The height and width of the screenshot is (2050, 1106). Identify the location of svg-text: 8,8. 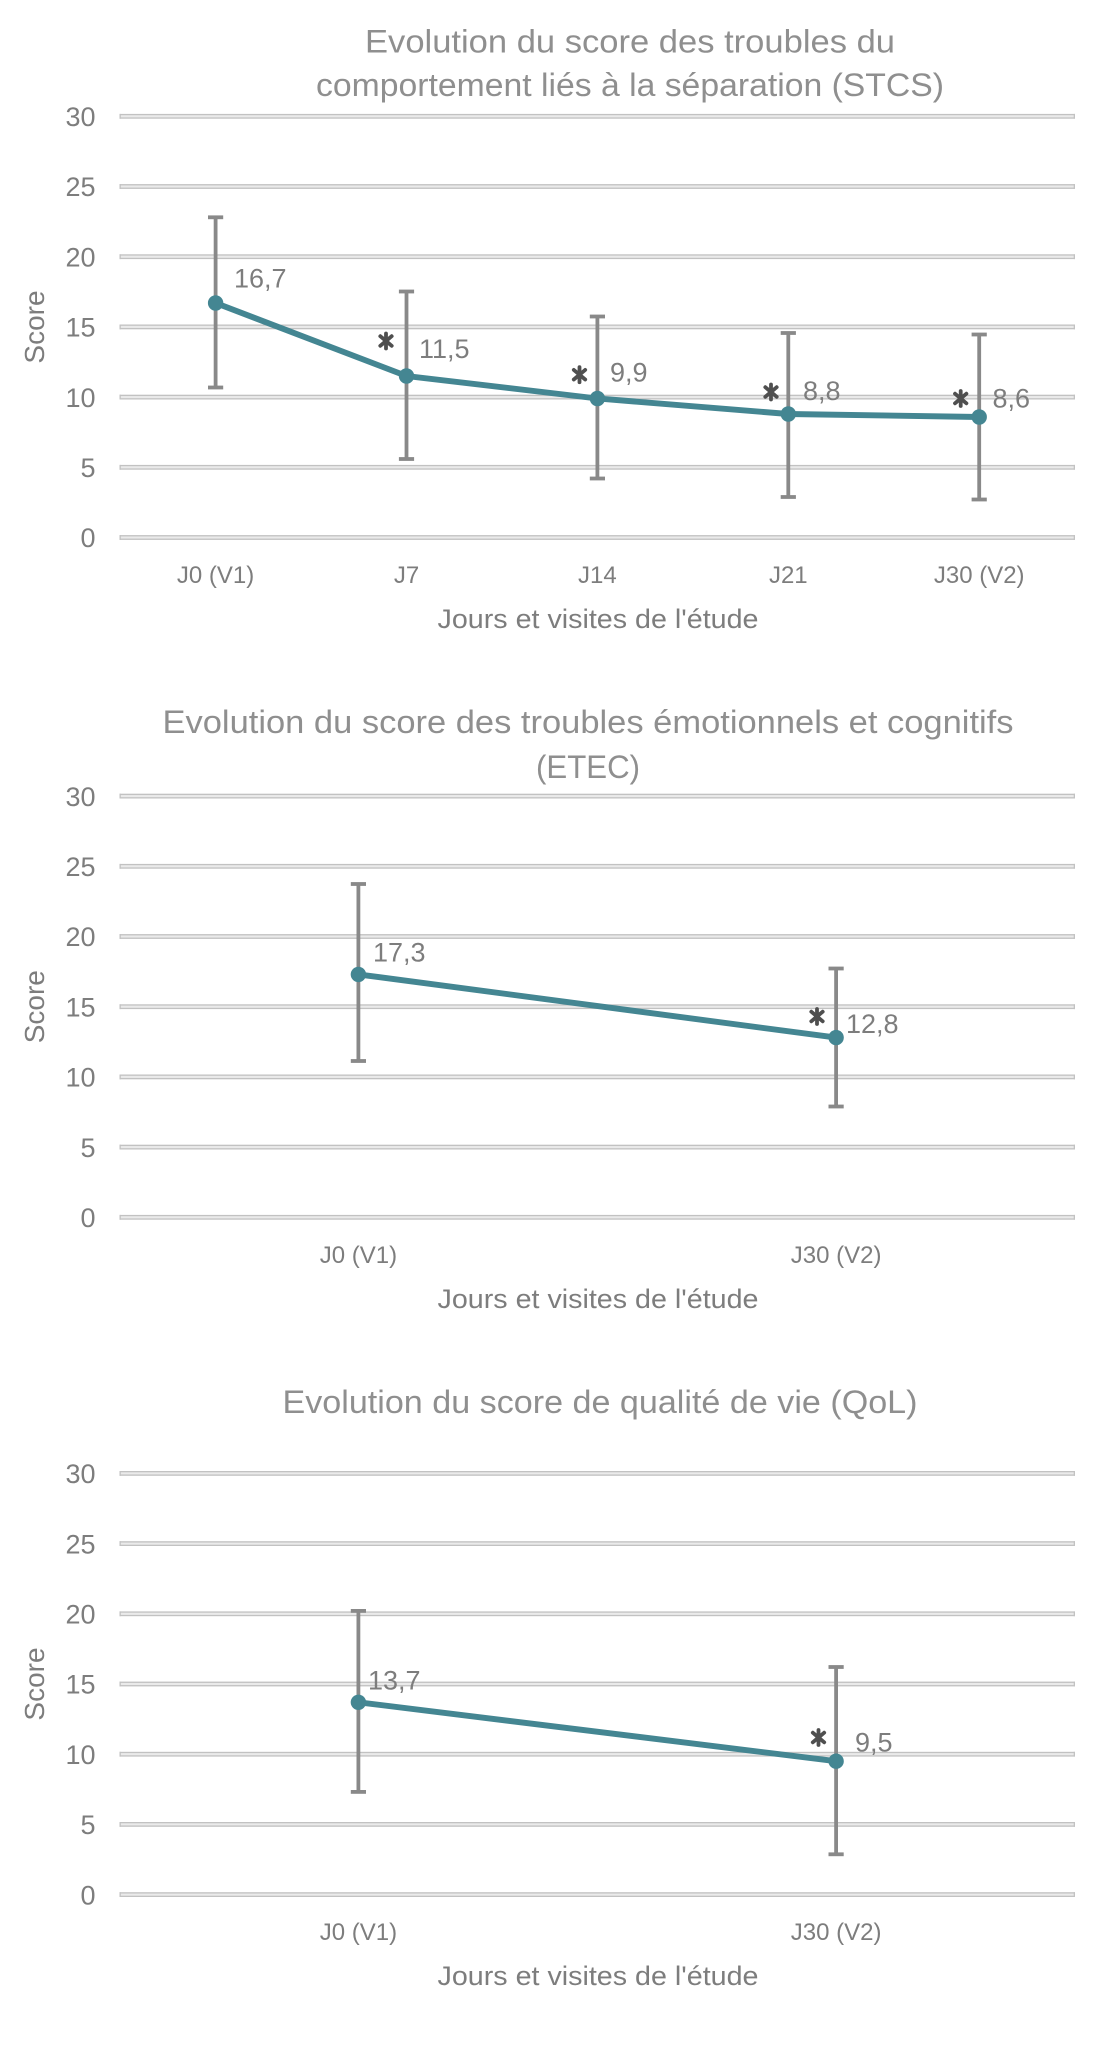
(822, 391).